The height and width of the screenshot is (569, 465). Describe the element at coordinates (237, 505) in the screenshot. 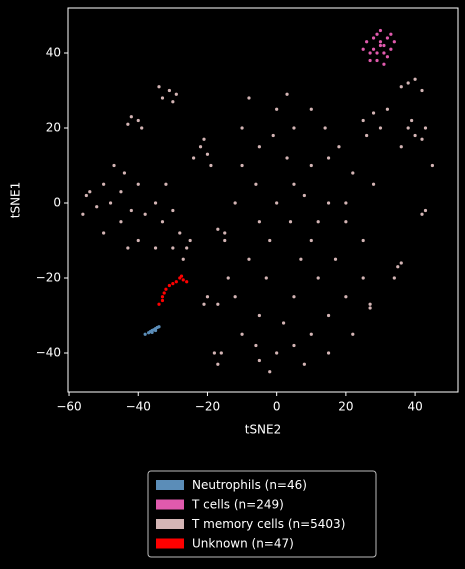

I see `legend-label: T cells (n=249)` at that location.